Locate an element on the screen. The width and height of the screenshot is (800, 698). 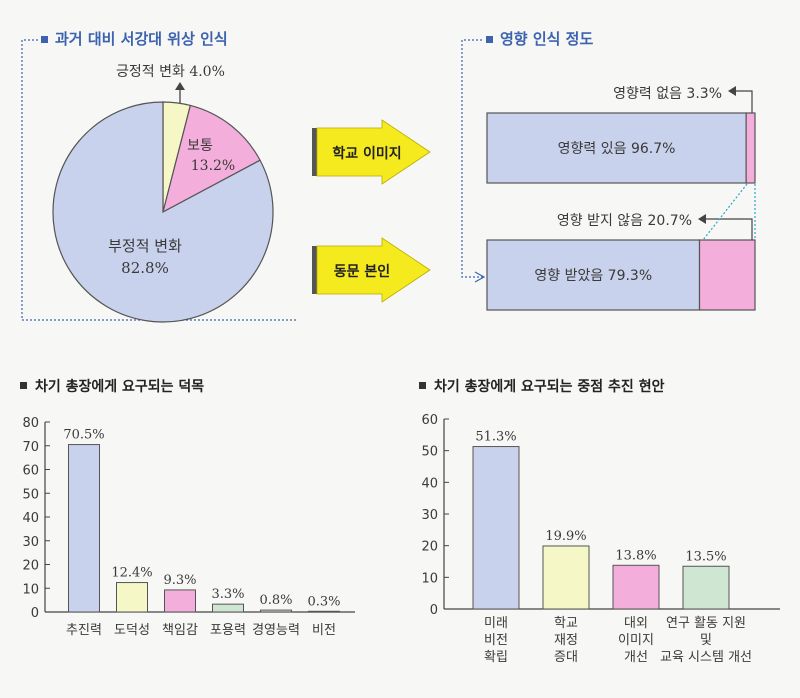
pie-chart is located at coordinates (163, 212).